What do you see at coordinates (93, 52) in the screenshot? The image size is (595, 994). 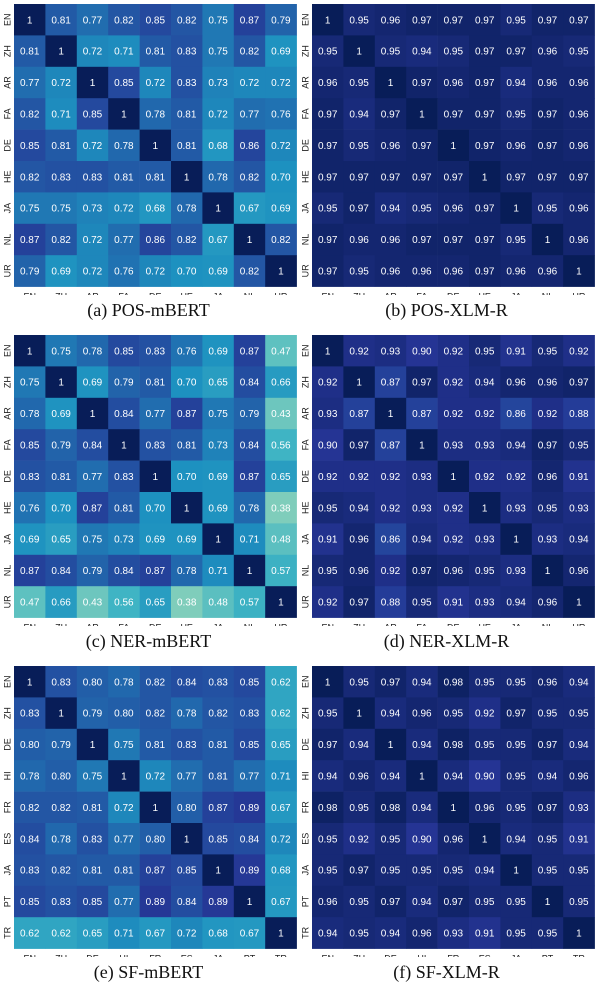 I see `cell-label: 0.72` at bounding box center [93, 52].